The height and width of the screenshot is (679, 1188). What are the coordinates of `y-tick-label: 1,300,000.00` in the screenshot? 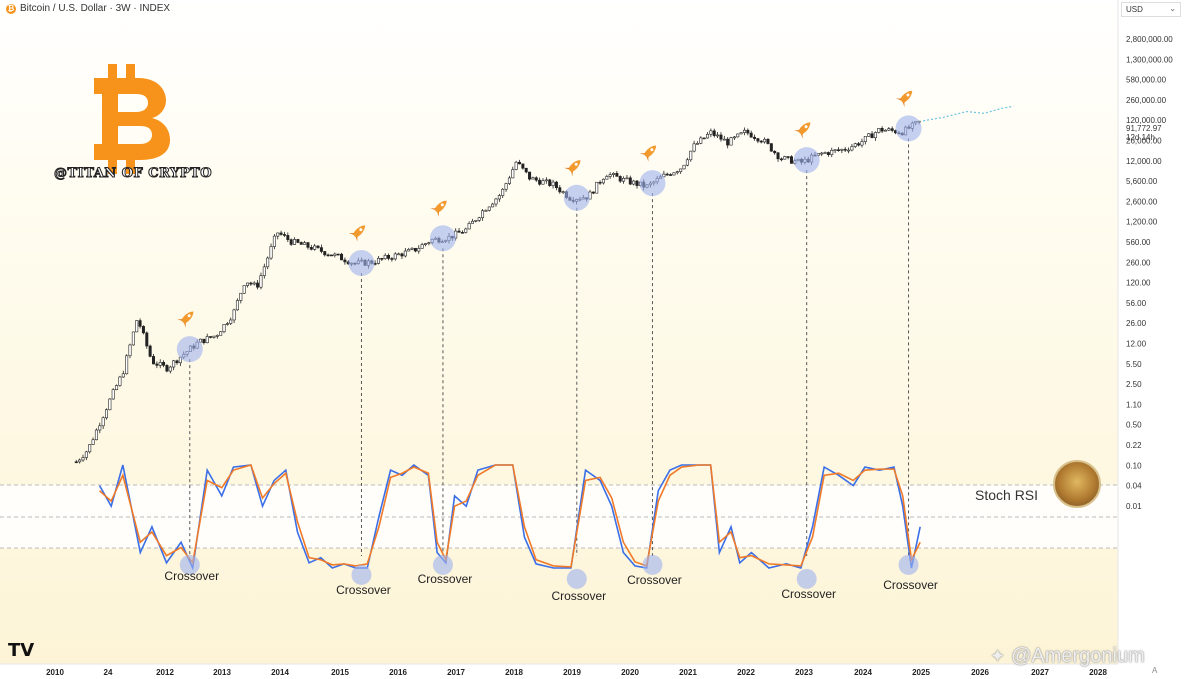 It's located at (1149, 59).